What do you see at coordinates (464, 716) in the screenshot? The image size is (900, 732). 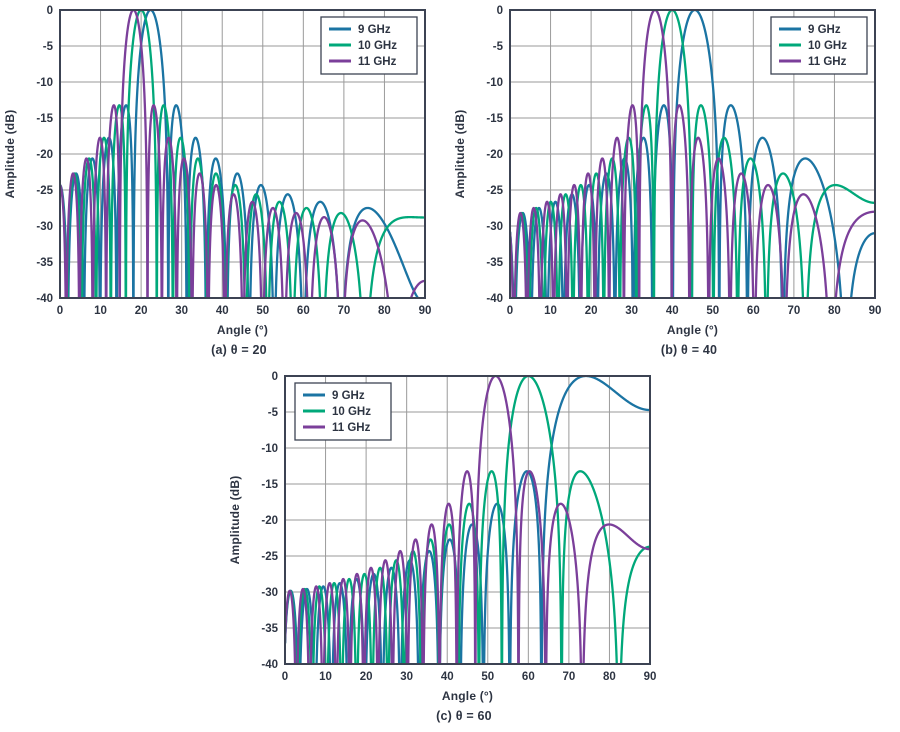 I see `subplot-c-caption: (c) θ = 60` at bounding box center [464, 716].